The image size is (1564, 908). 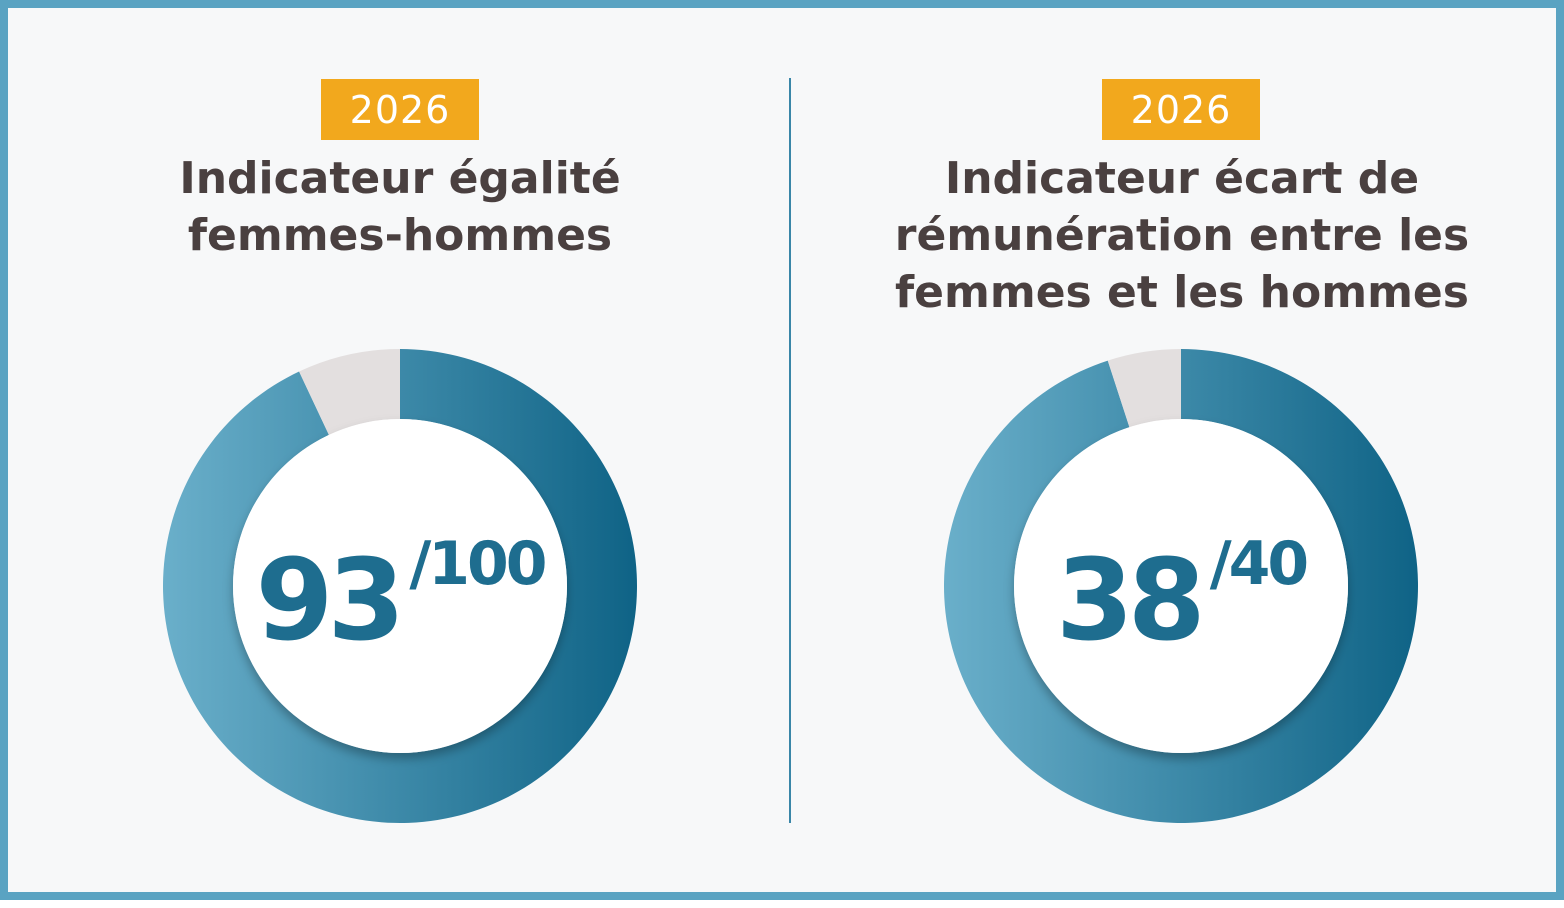 I want to click on panel-title: Indicateur égalité femmes-hommes, so click(x=400, y=207).